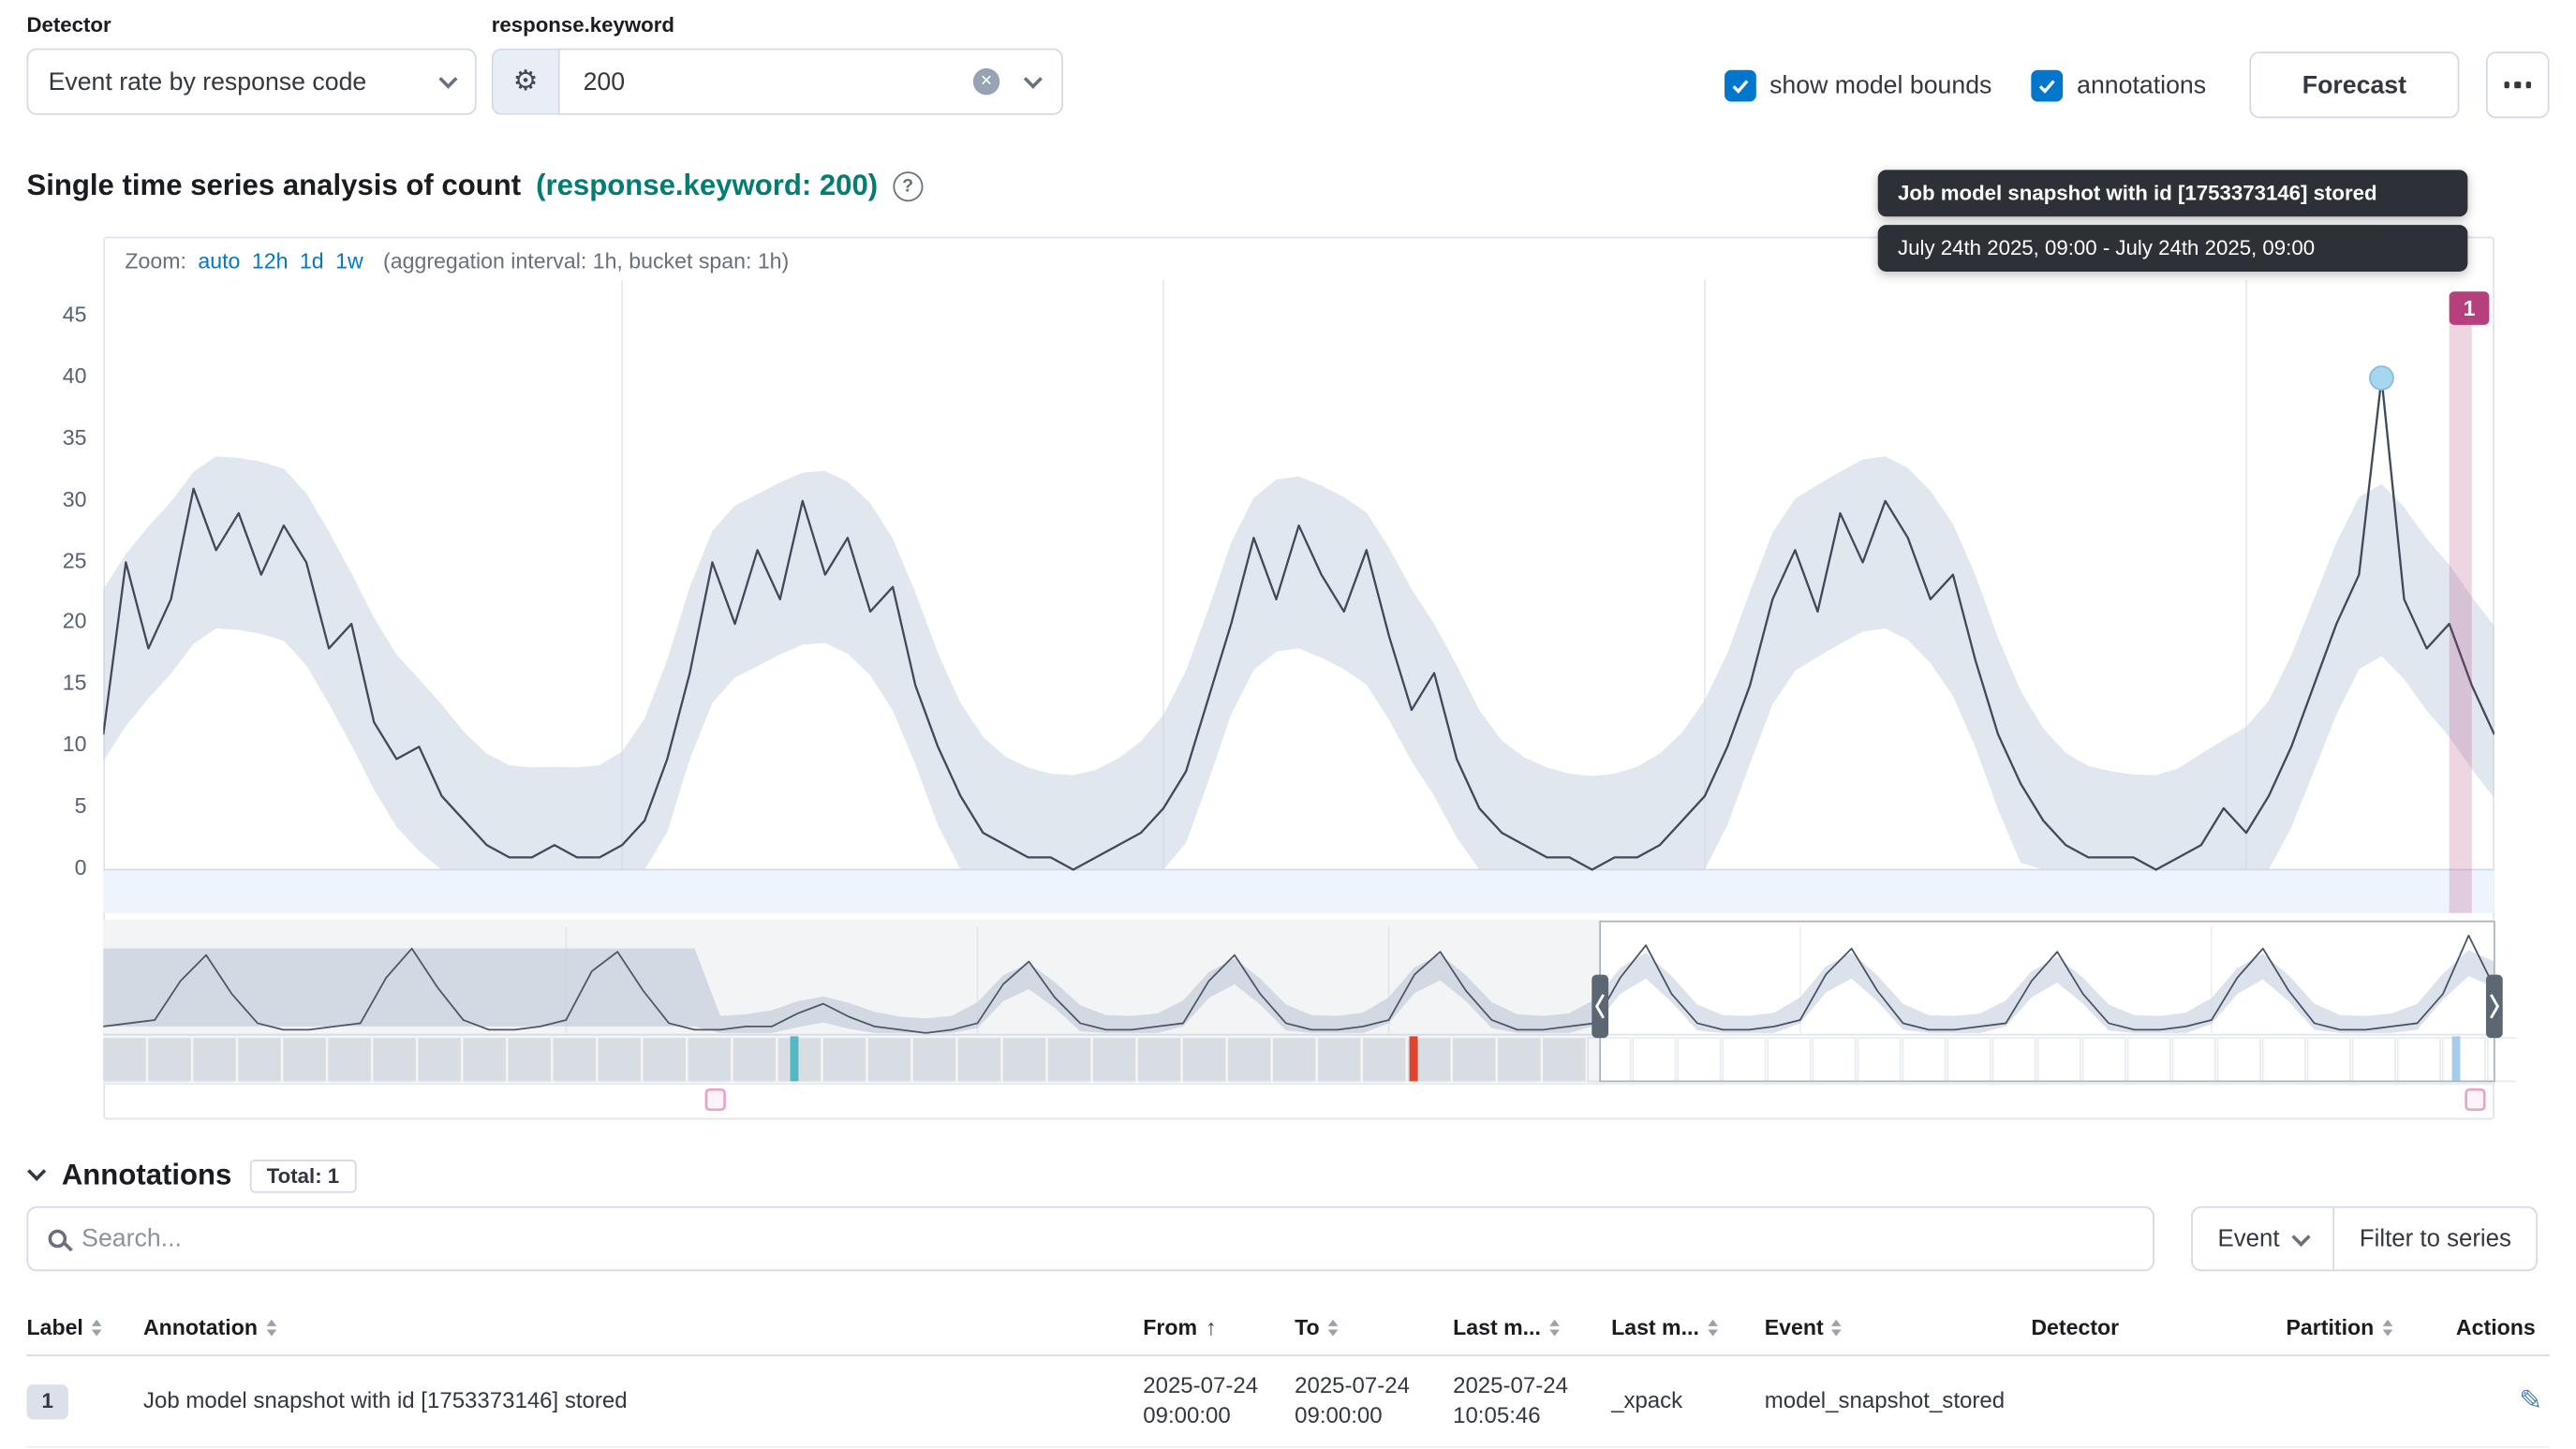 This screenshot has height=1449, width=2576. What do you see at coordinates (85, 1326) in the screenshot?
I see `column-header-label: Label` at bounding box center [85, 1326].